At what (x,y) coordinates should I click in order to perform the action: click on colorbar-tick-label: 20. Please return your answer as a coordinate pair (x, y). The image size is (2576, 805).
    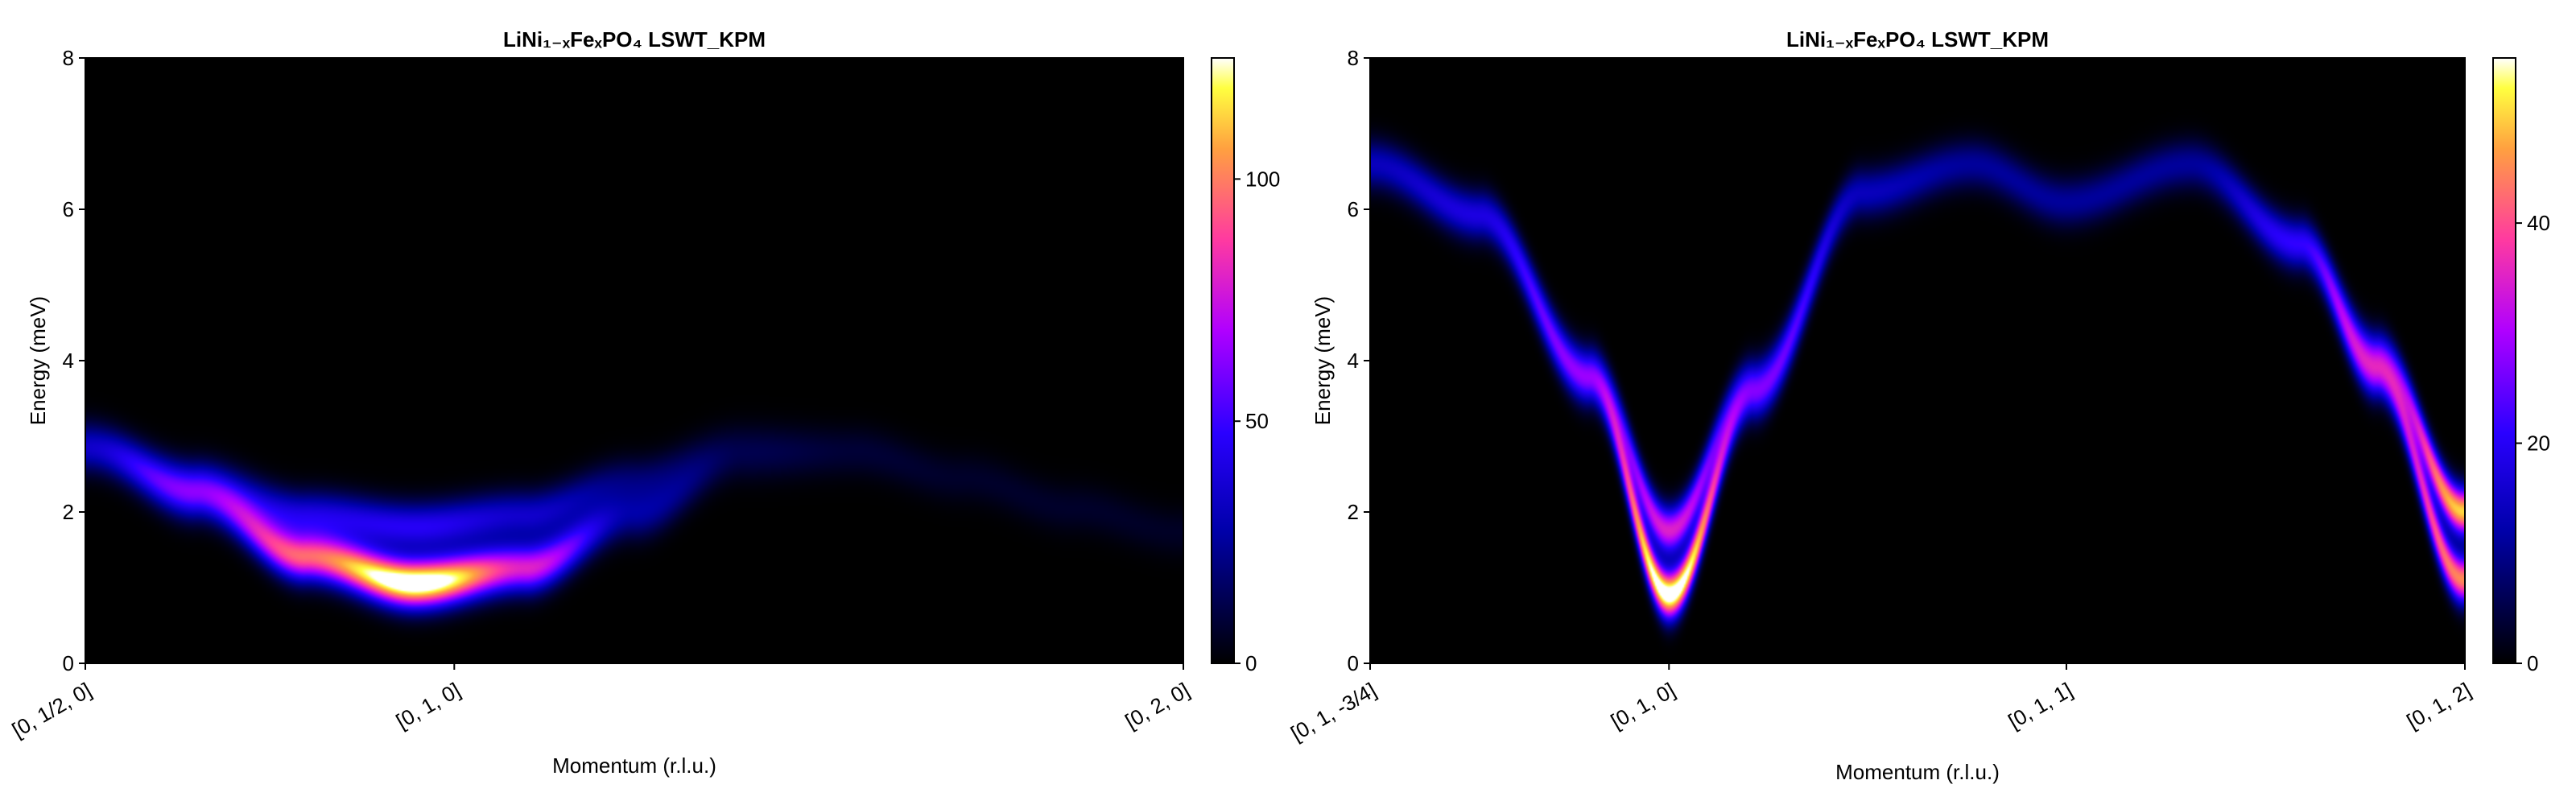
    Looking at the image, I should click on (2538, 443).